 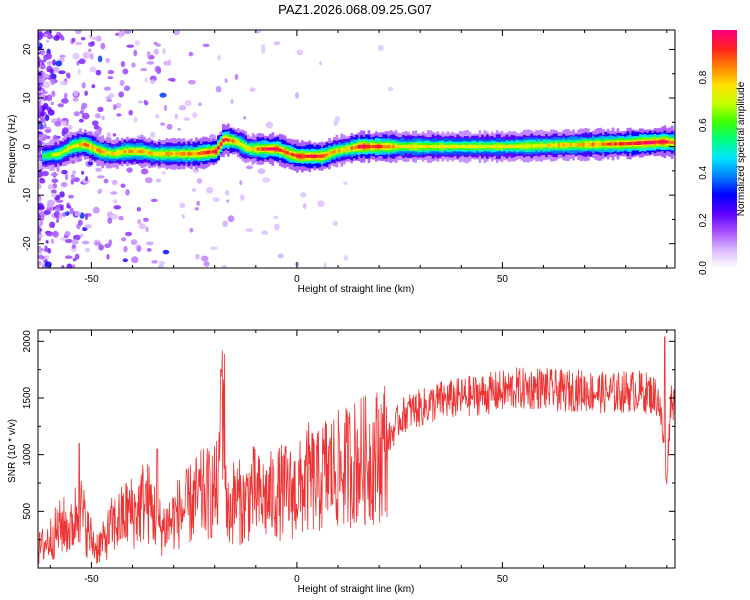 I want to click on colorbar-tick-label: 0.2, so click(x=703, y=220).